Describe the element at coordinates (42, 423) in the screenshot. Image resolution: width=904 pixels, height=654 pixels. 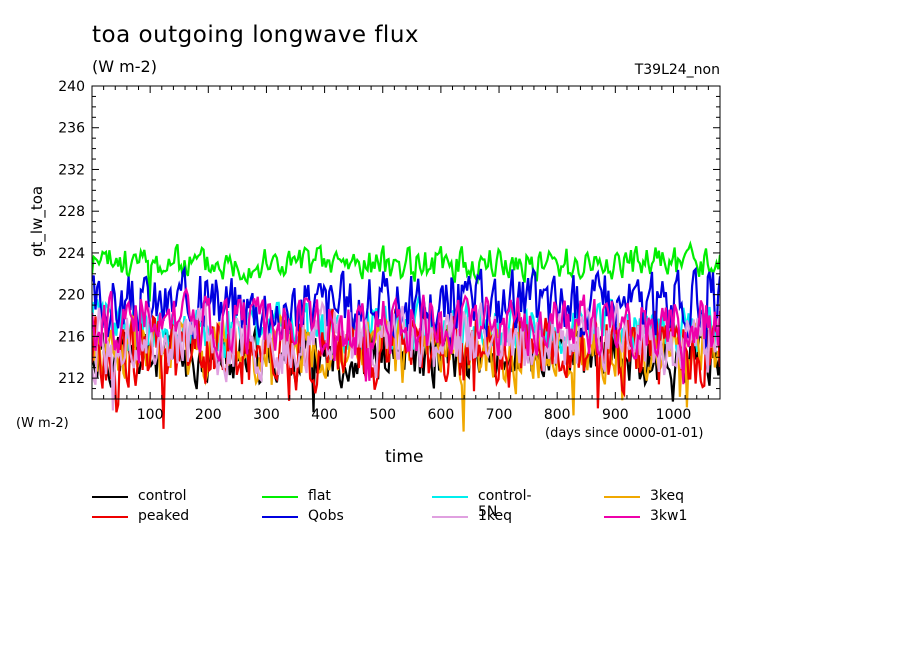
I see `y-axis-units: (W m-2)` at that location.